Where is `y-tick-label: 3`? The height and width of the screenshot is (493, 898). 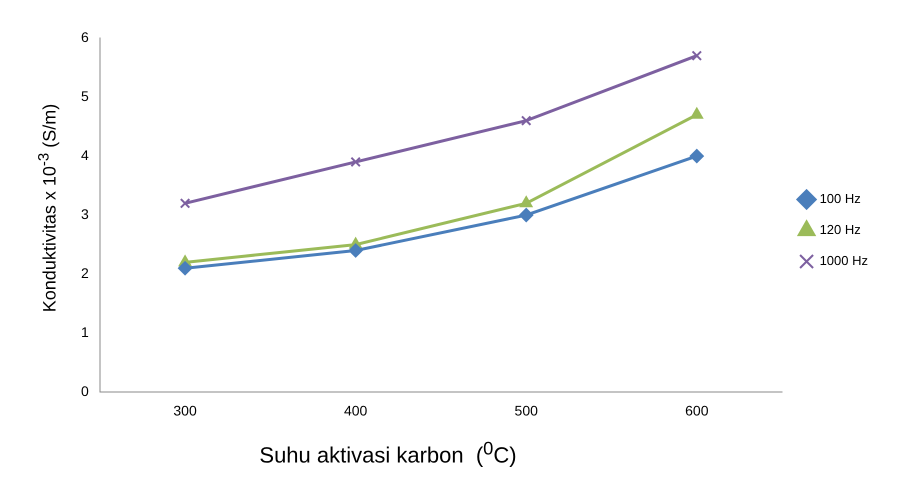
y-tick-label: 3 is located at coordinates (84, 214).